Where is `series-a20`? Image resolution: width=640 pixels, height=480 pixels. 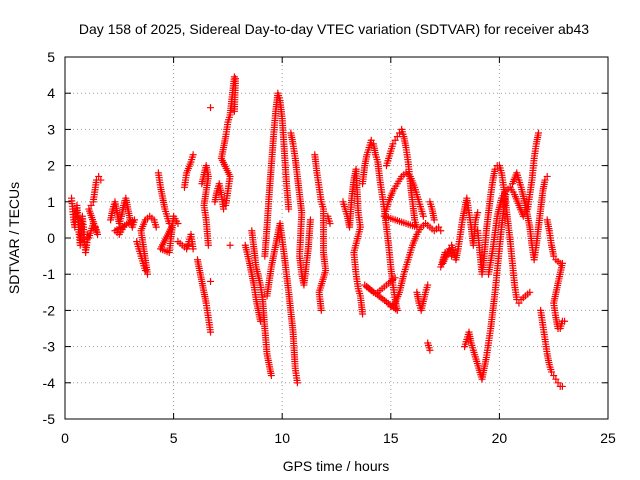 series-a20 is located at coordinates (504, 234).